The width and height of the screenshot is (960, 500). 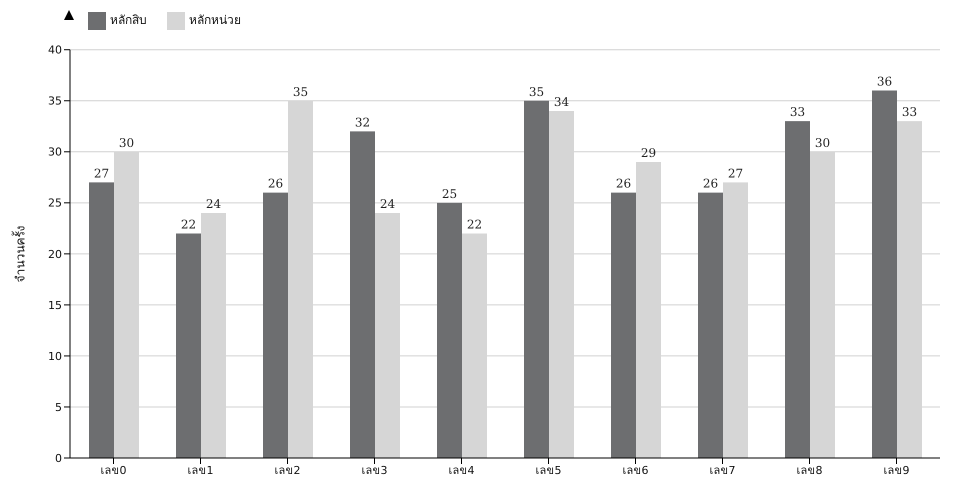 I want to click on x-tick-label: เลข1, so click(x=201, y=470).